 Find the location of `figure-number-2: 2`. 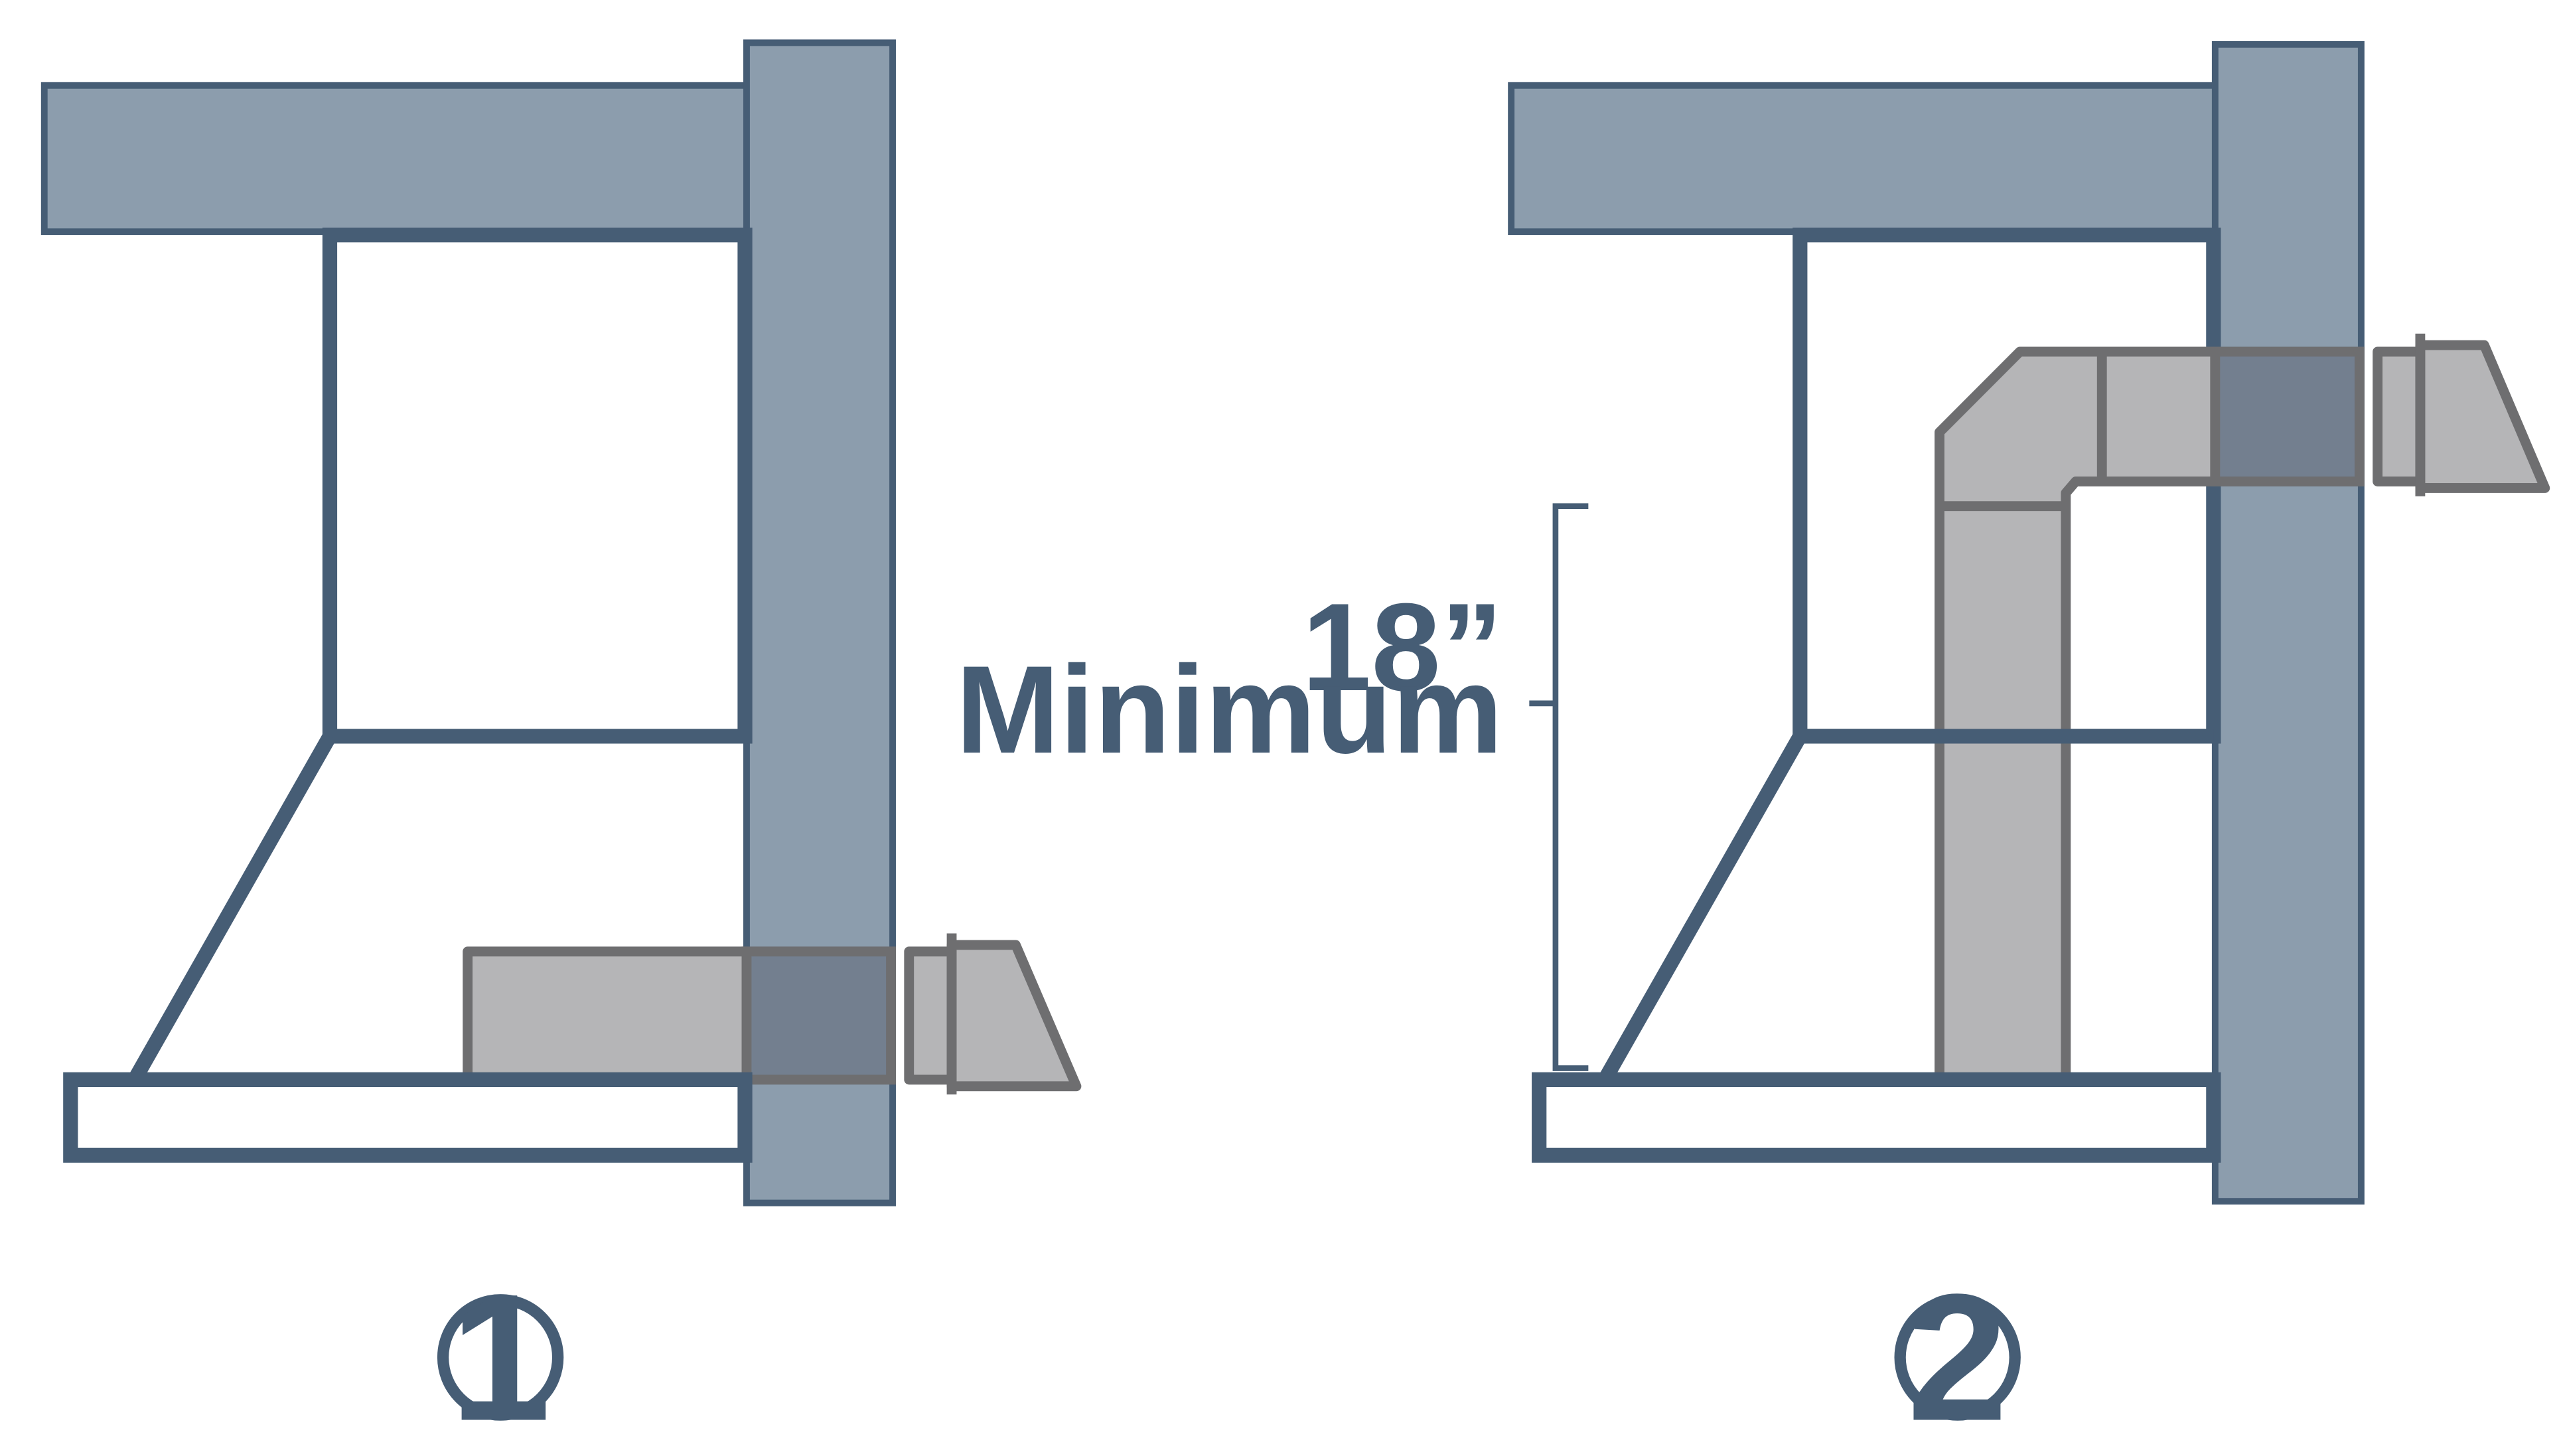

figure-number-2: 2 is located at coordinates (1958, 1356).